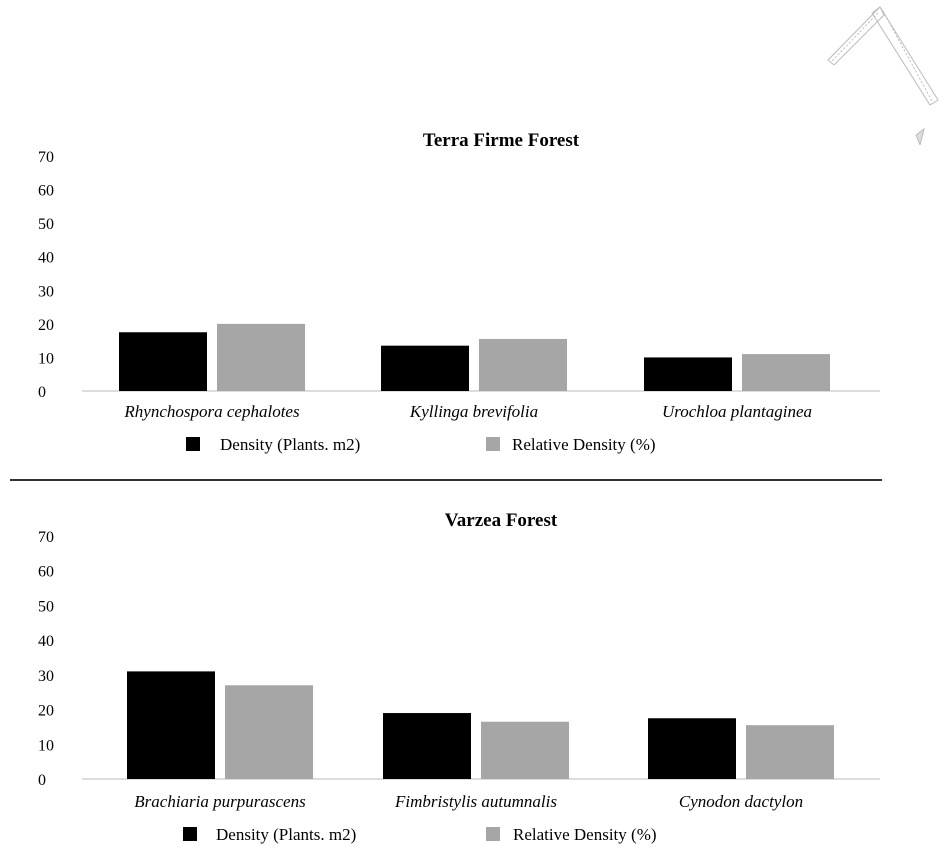 The image size is (943, 850). I want to click on x-category-label: Rhynchospora cephalotes, so click(211, 411).